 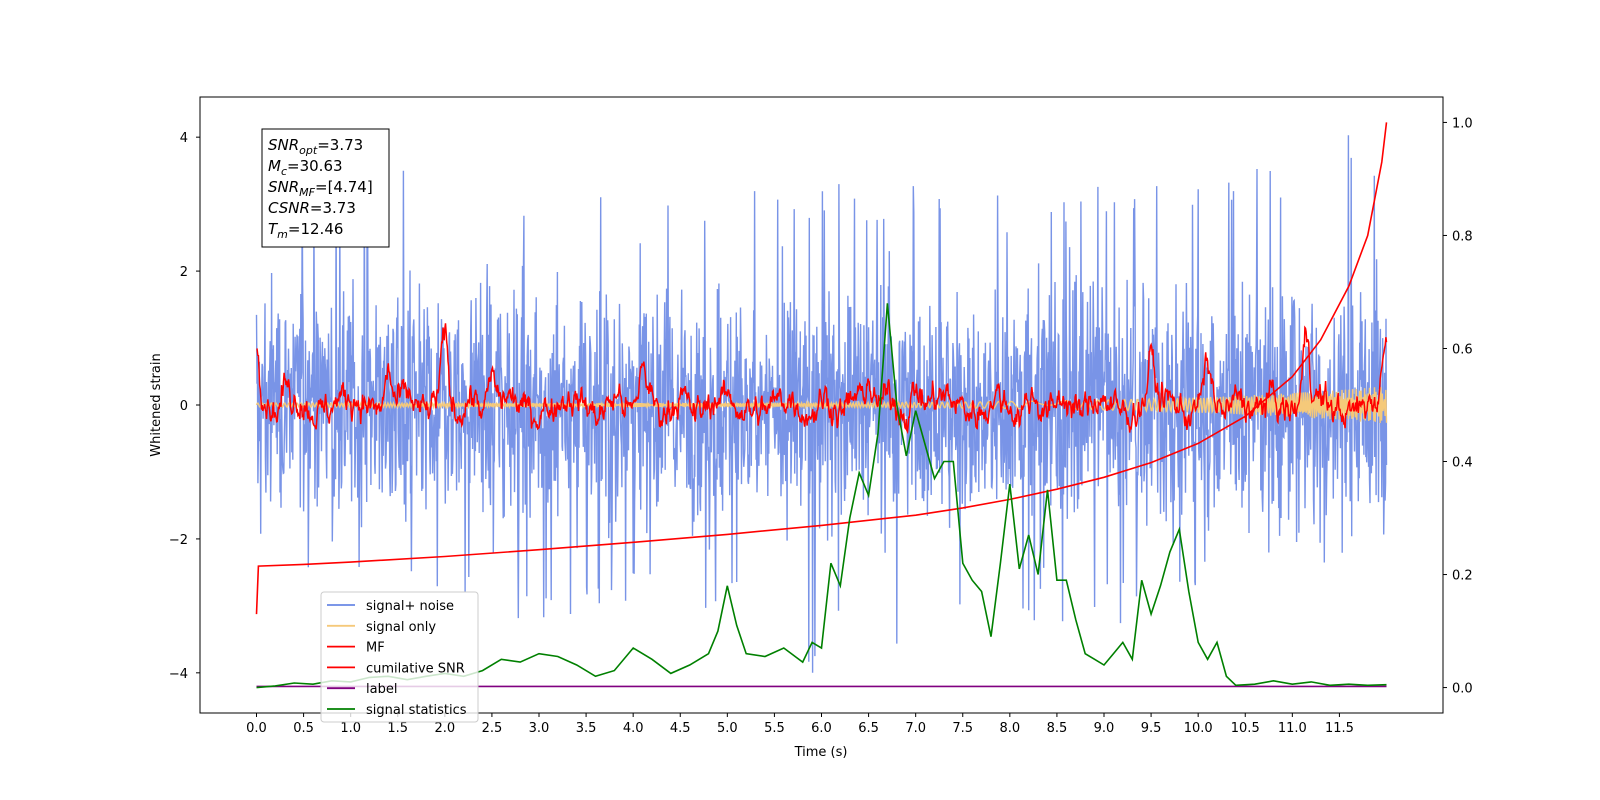 I want to click on annotation-line: SNRMF=[4.74], so click(x=320, y=188).